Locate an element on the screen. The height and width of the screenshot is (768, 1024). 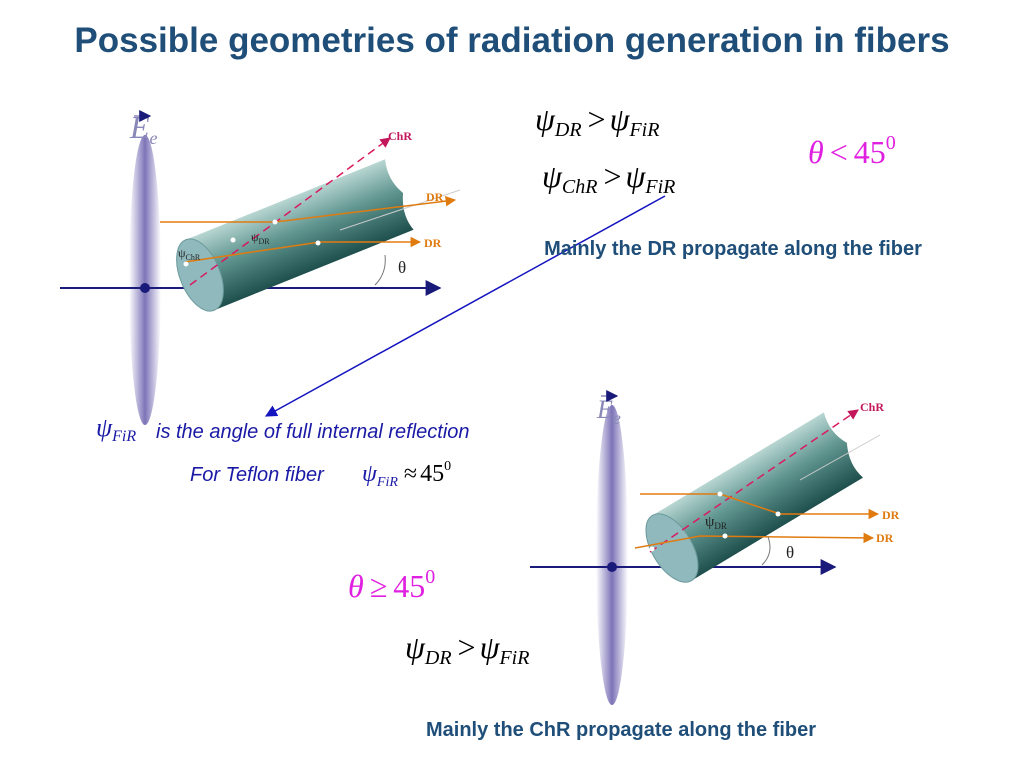
condition: θ ≥450 is located at coordinates (391, 585).